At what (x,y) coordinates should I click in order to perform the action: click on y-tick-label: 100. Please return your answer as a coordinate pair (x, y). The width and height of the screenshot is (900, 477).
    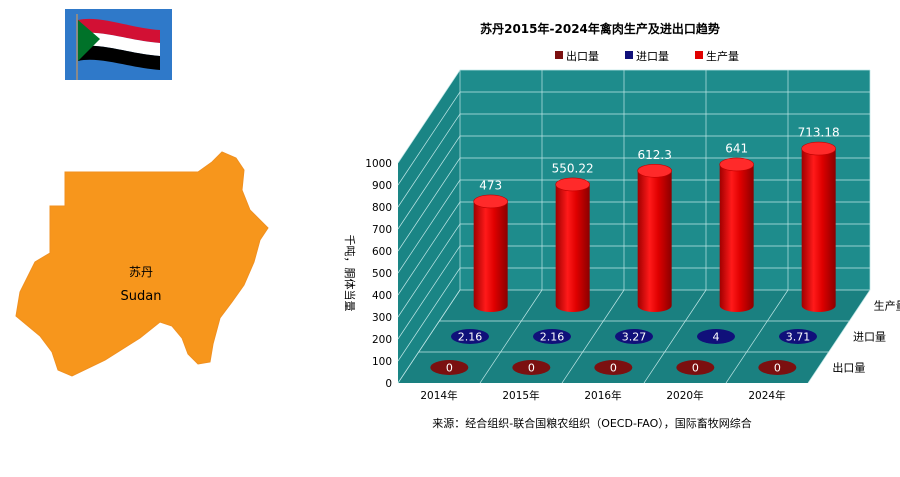
    Looking at the image, I should click on (382, 362).